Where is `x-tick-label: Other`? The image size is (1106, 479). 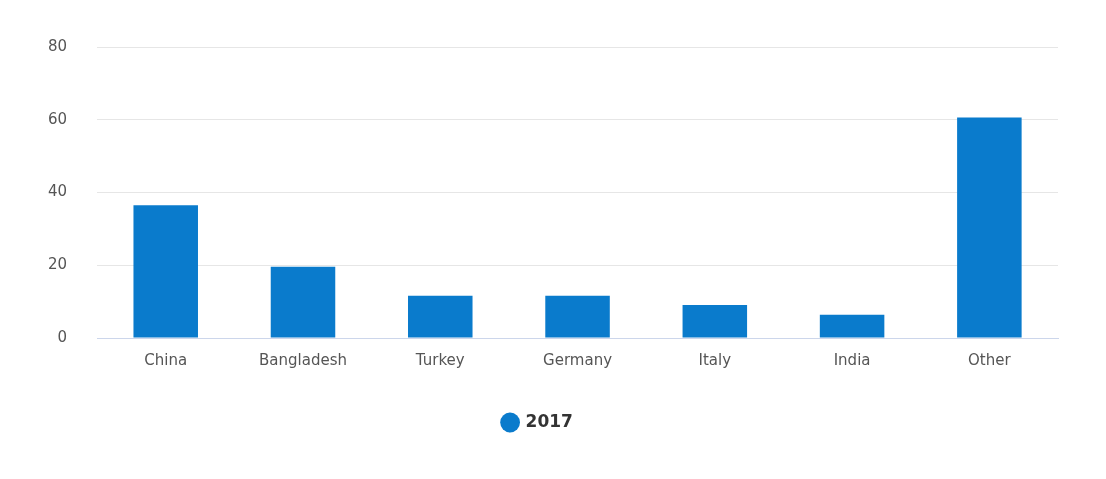 x-tick-label: Other is located at coordinates (990, 359).